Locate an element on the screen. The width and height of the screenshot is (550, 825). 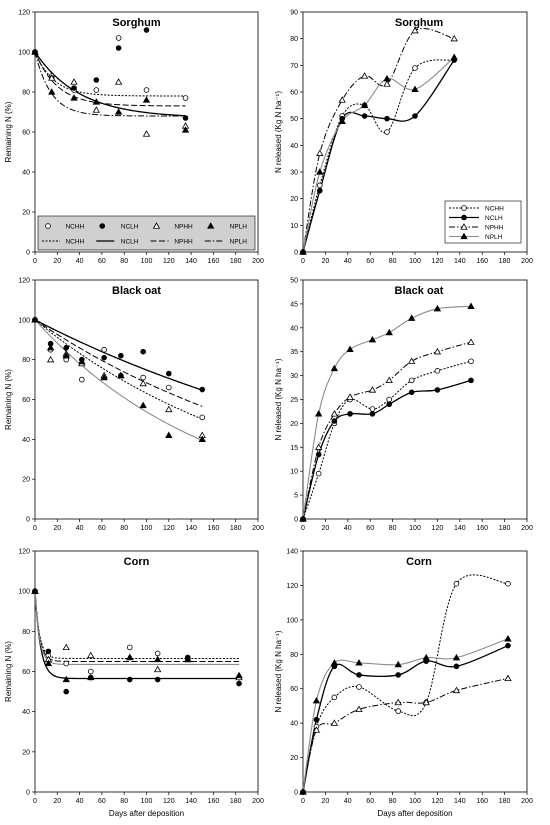
legend-label: NPLH is located at coordinates (239, 242).